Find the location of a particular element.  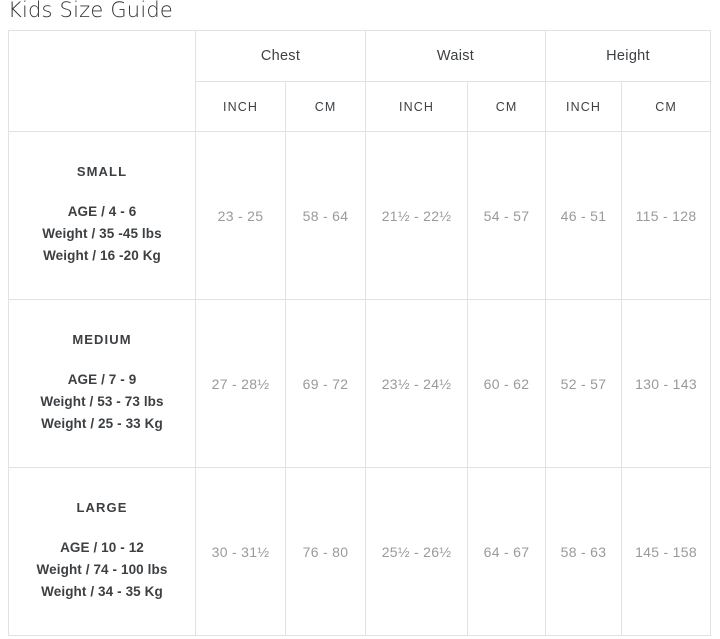

value-waist-cm: 64 - 67 is located at coordinates (507, 551).